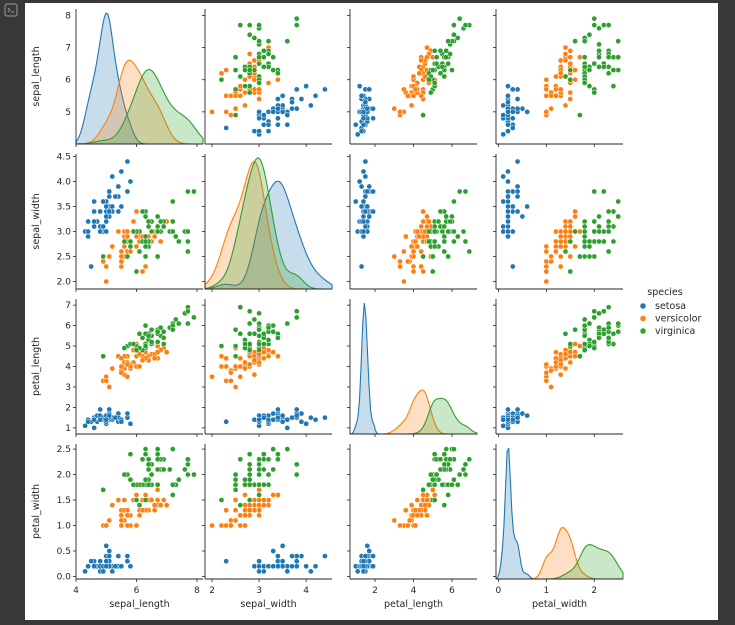  What do you see at coordinates (100, 419) in the screenshot?
I see `point-setosa-petal_length-vs-sepal_length` at bounding box center [100, 419].